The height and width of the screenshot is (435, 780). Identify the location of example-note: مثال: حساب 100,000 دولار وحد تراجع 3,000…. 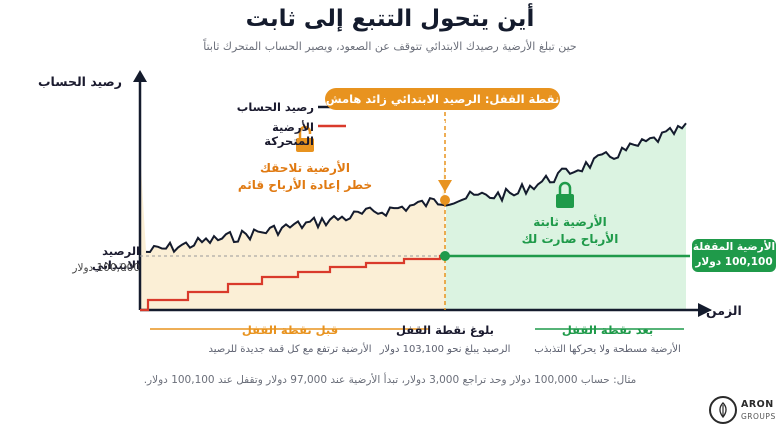
(390, 380).